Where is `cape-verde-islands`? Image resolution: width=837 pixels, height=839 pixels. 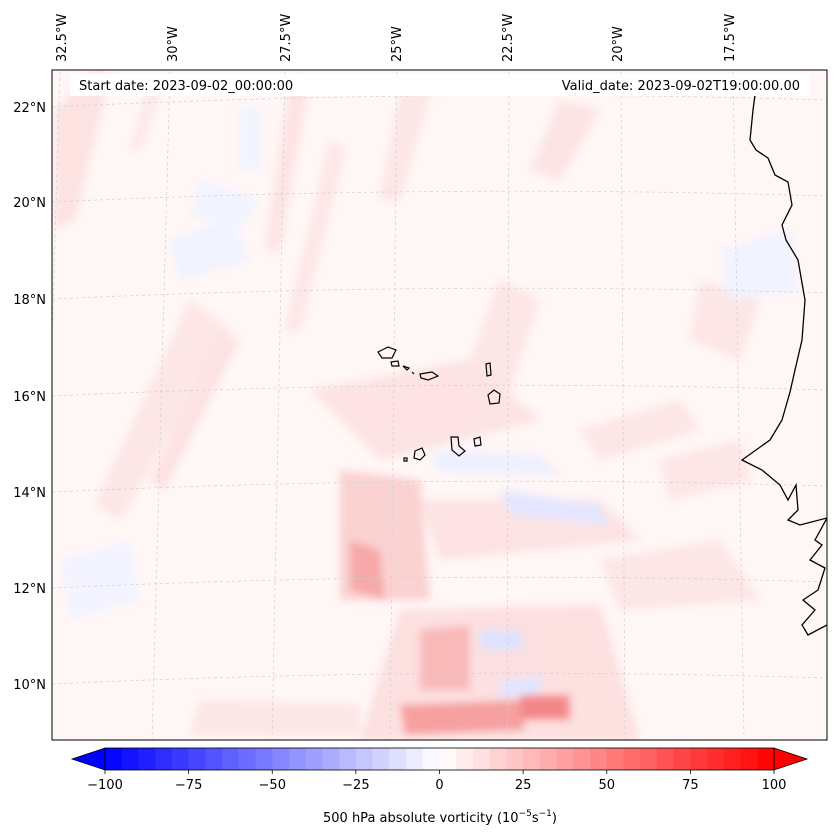 cape-verde-islands is located at coordinates (439, 404).